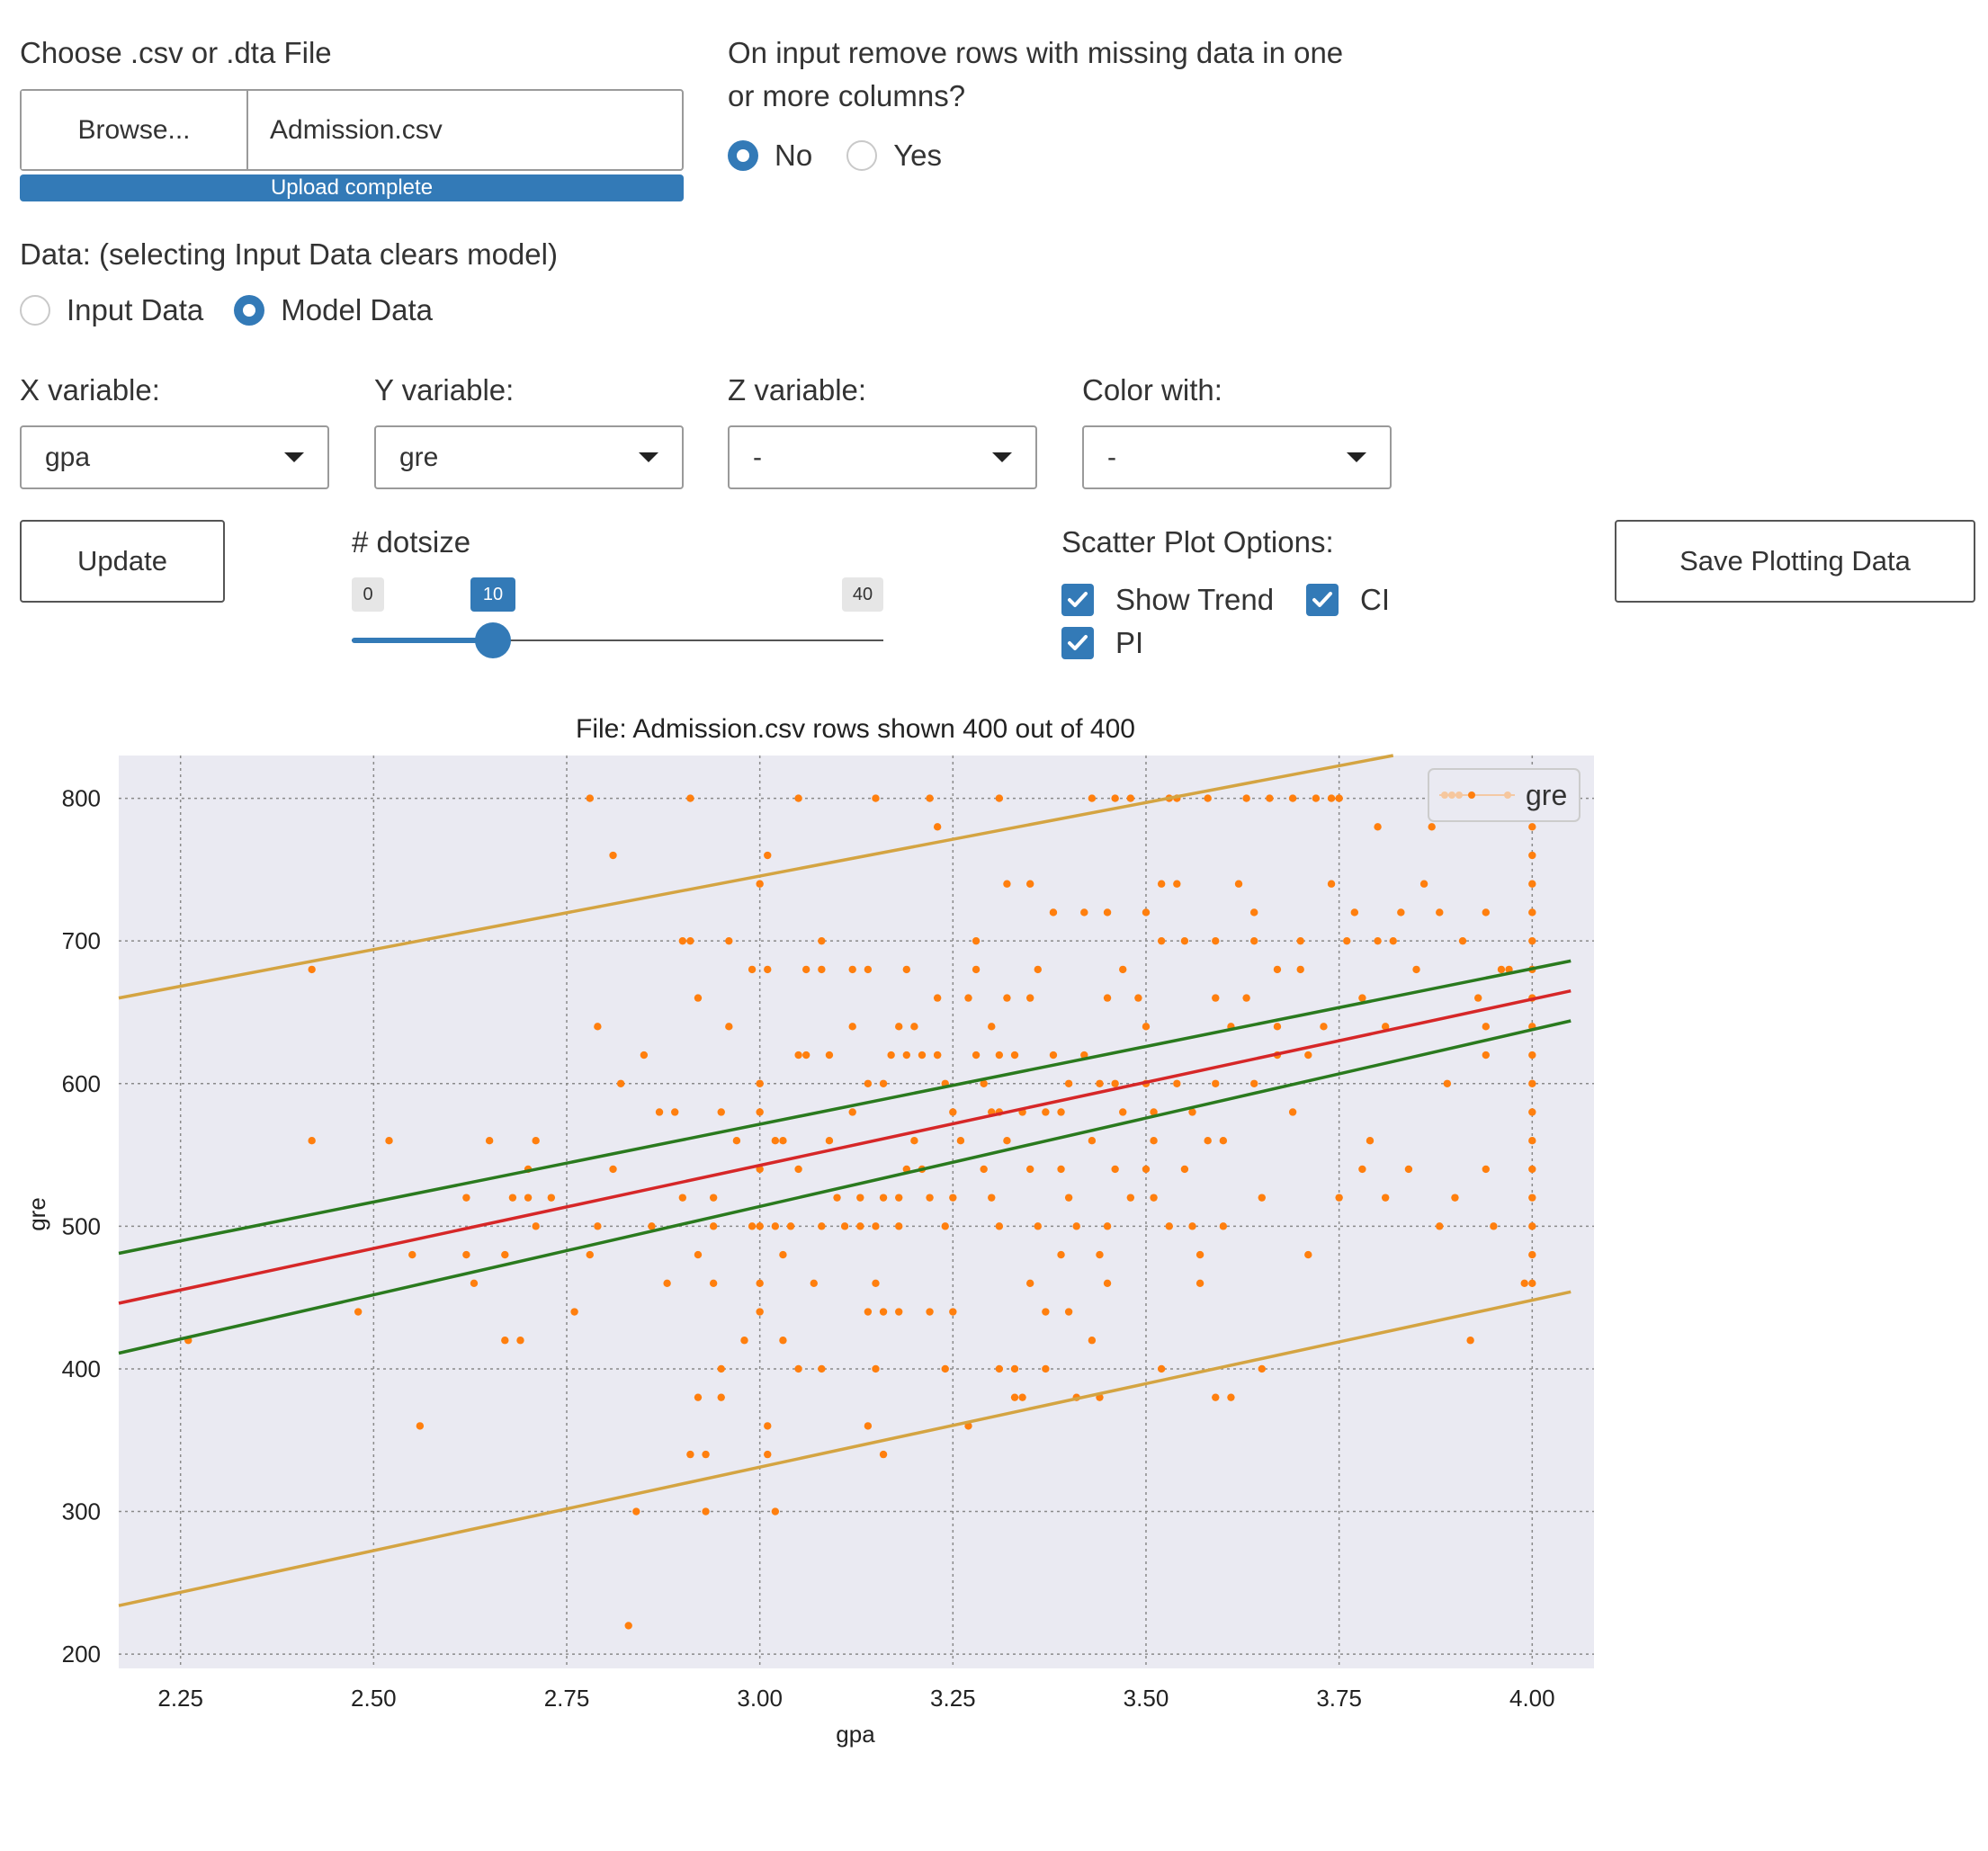  What do you see at coordinates (1375, 599) in the screenshot?
I see `ci-label: CI` at bounding box center [1375, 599].